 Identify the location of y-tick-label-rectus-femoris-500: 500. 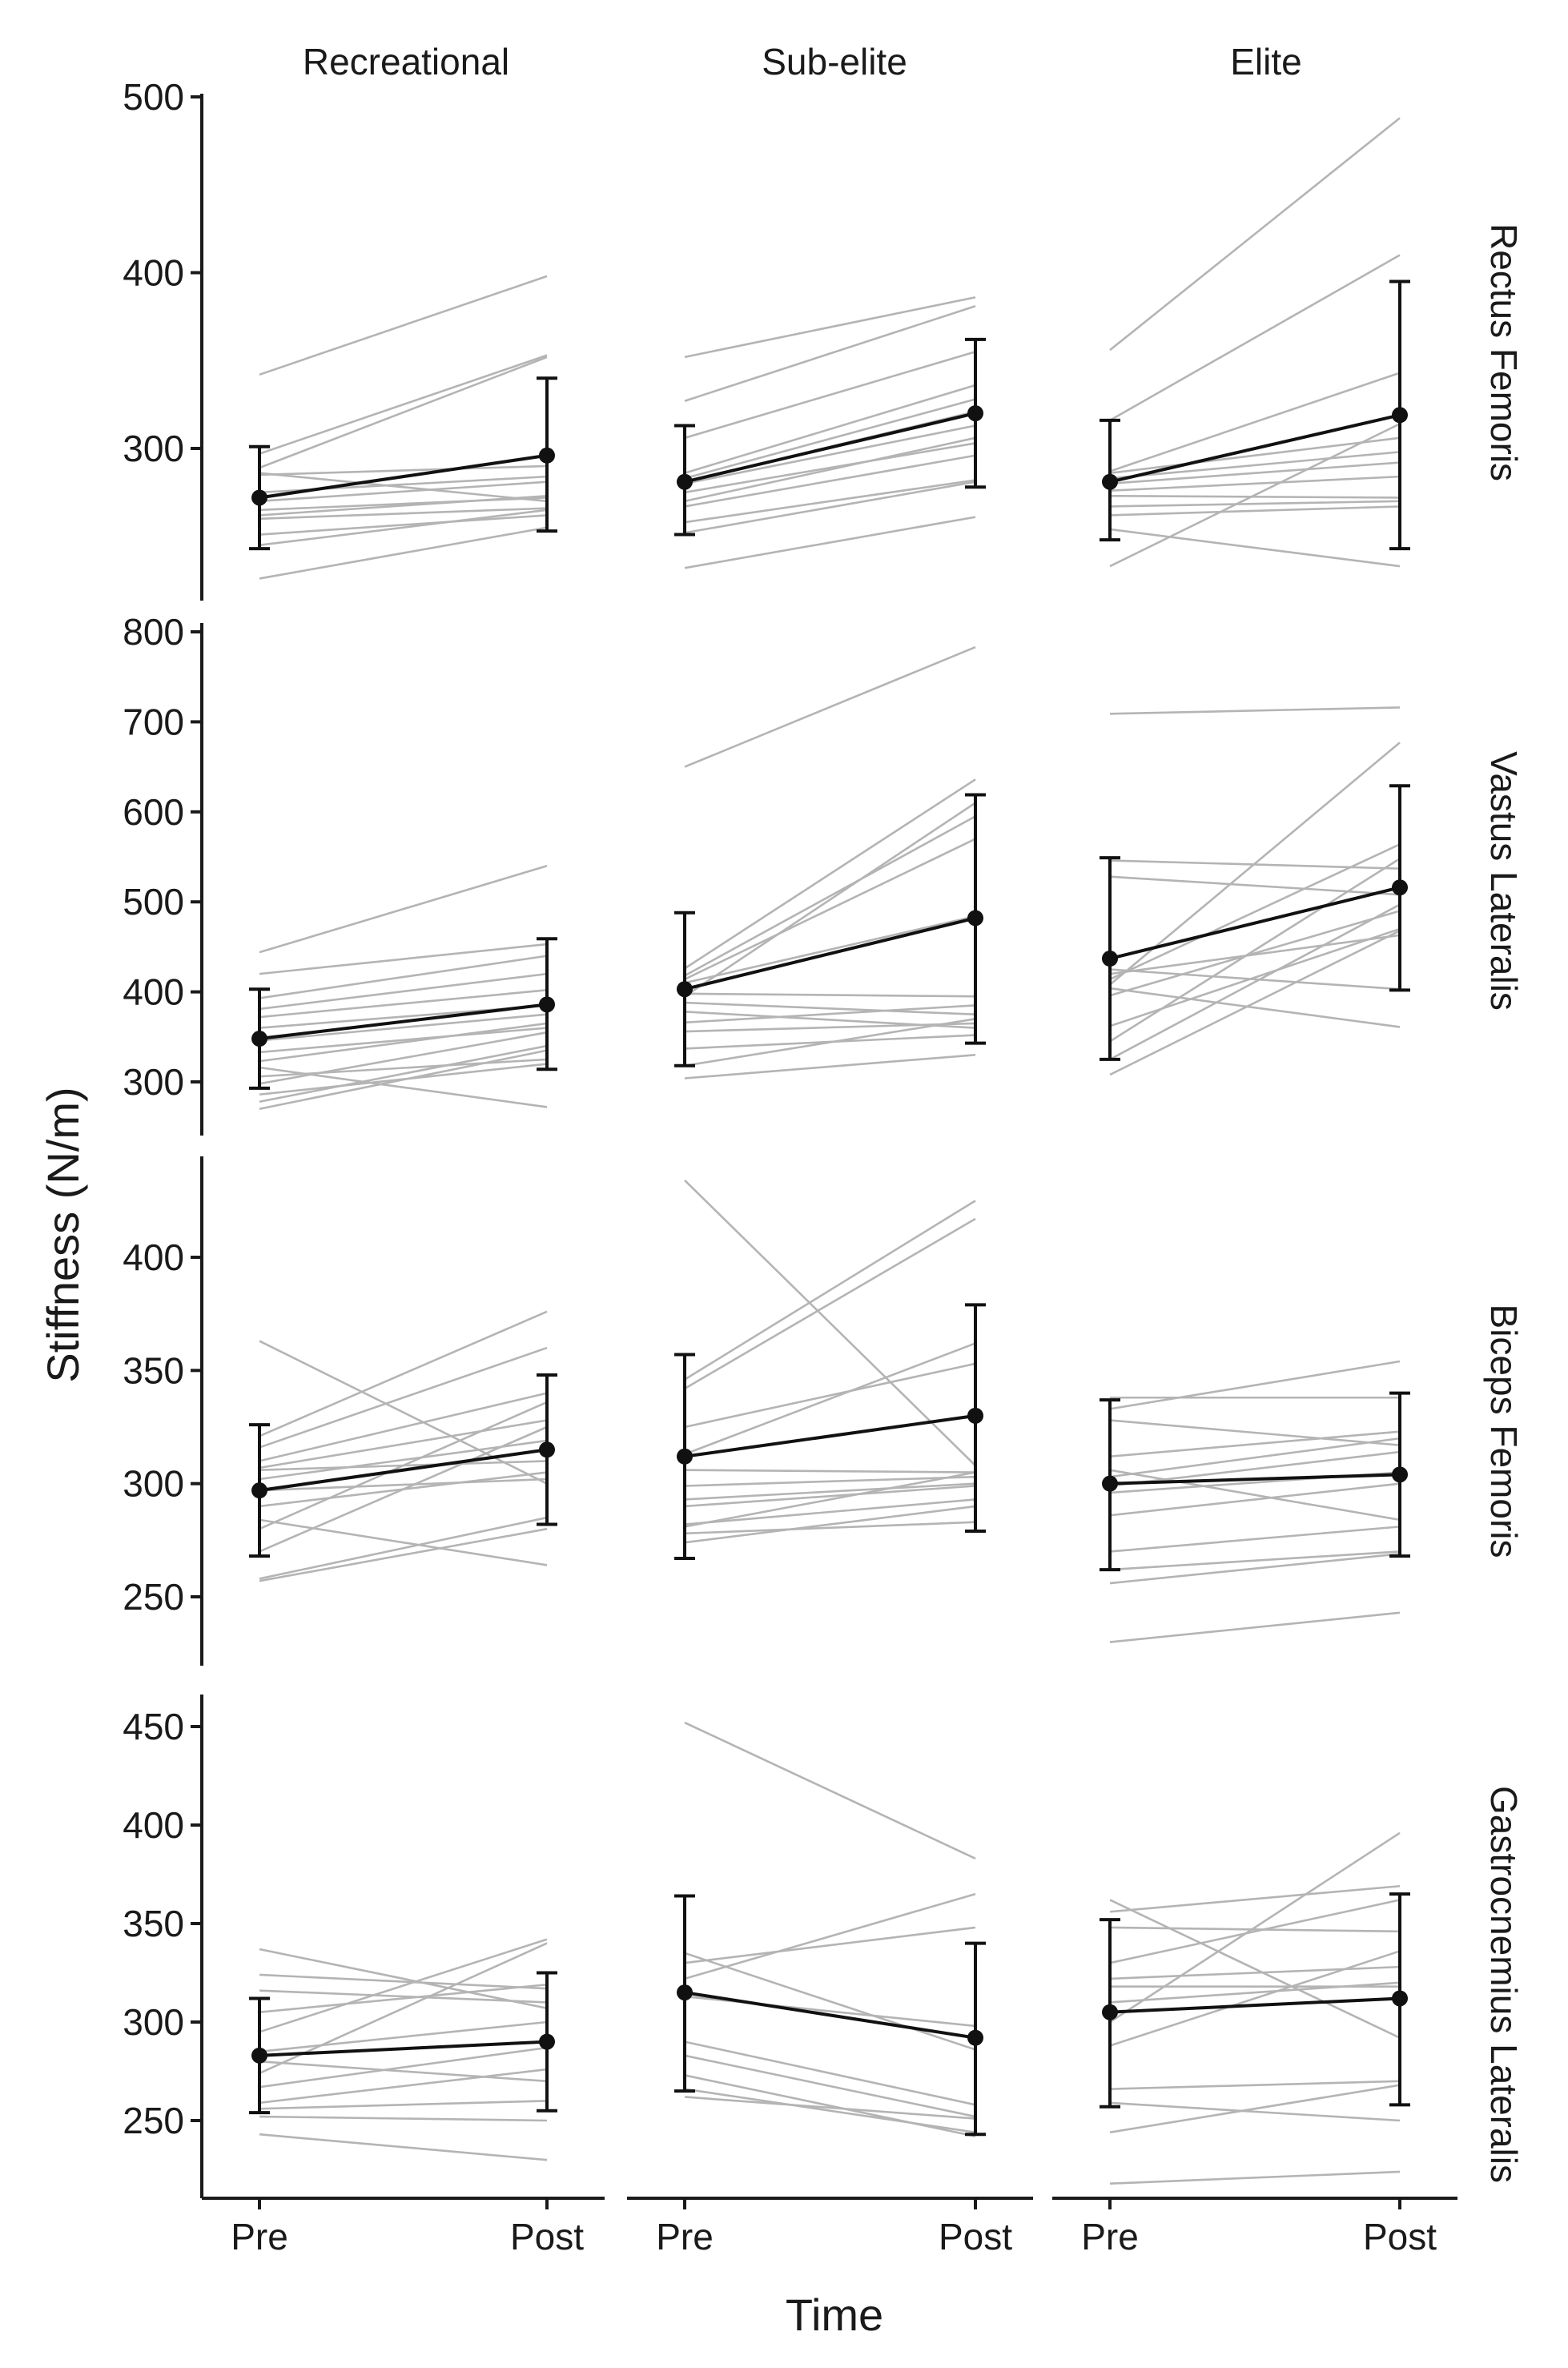
(154, 97).